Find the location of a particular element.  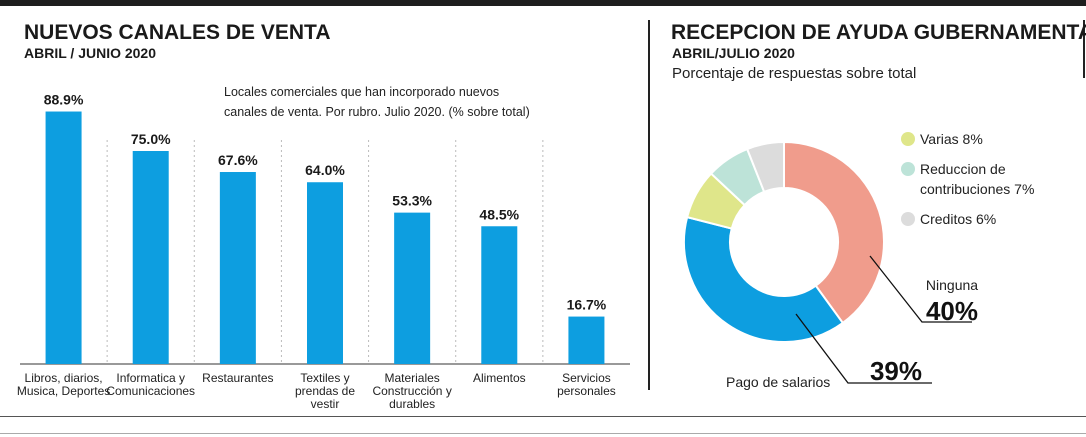

category-tick-label: Restaurantes is located at coordinates (237, 378).